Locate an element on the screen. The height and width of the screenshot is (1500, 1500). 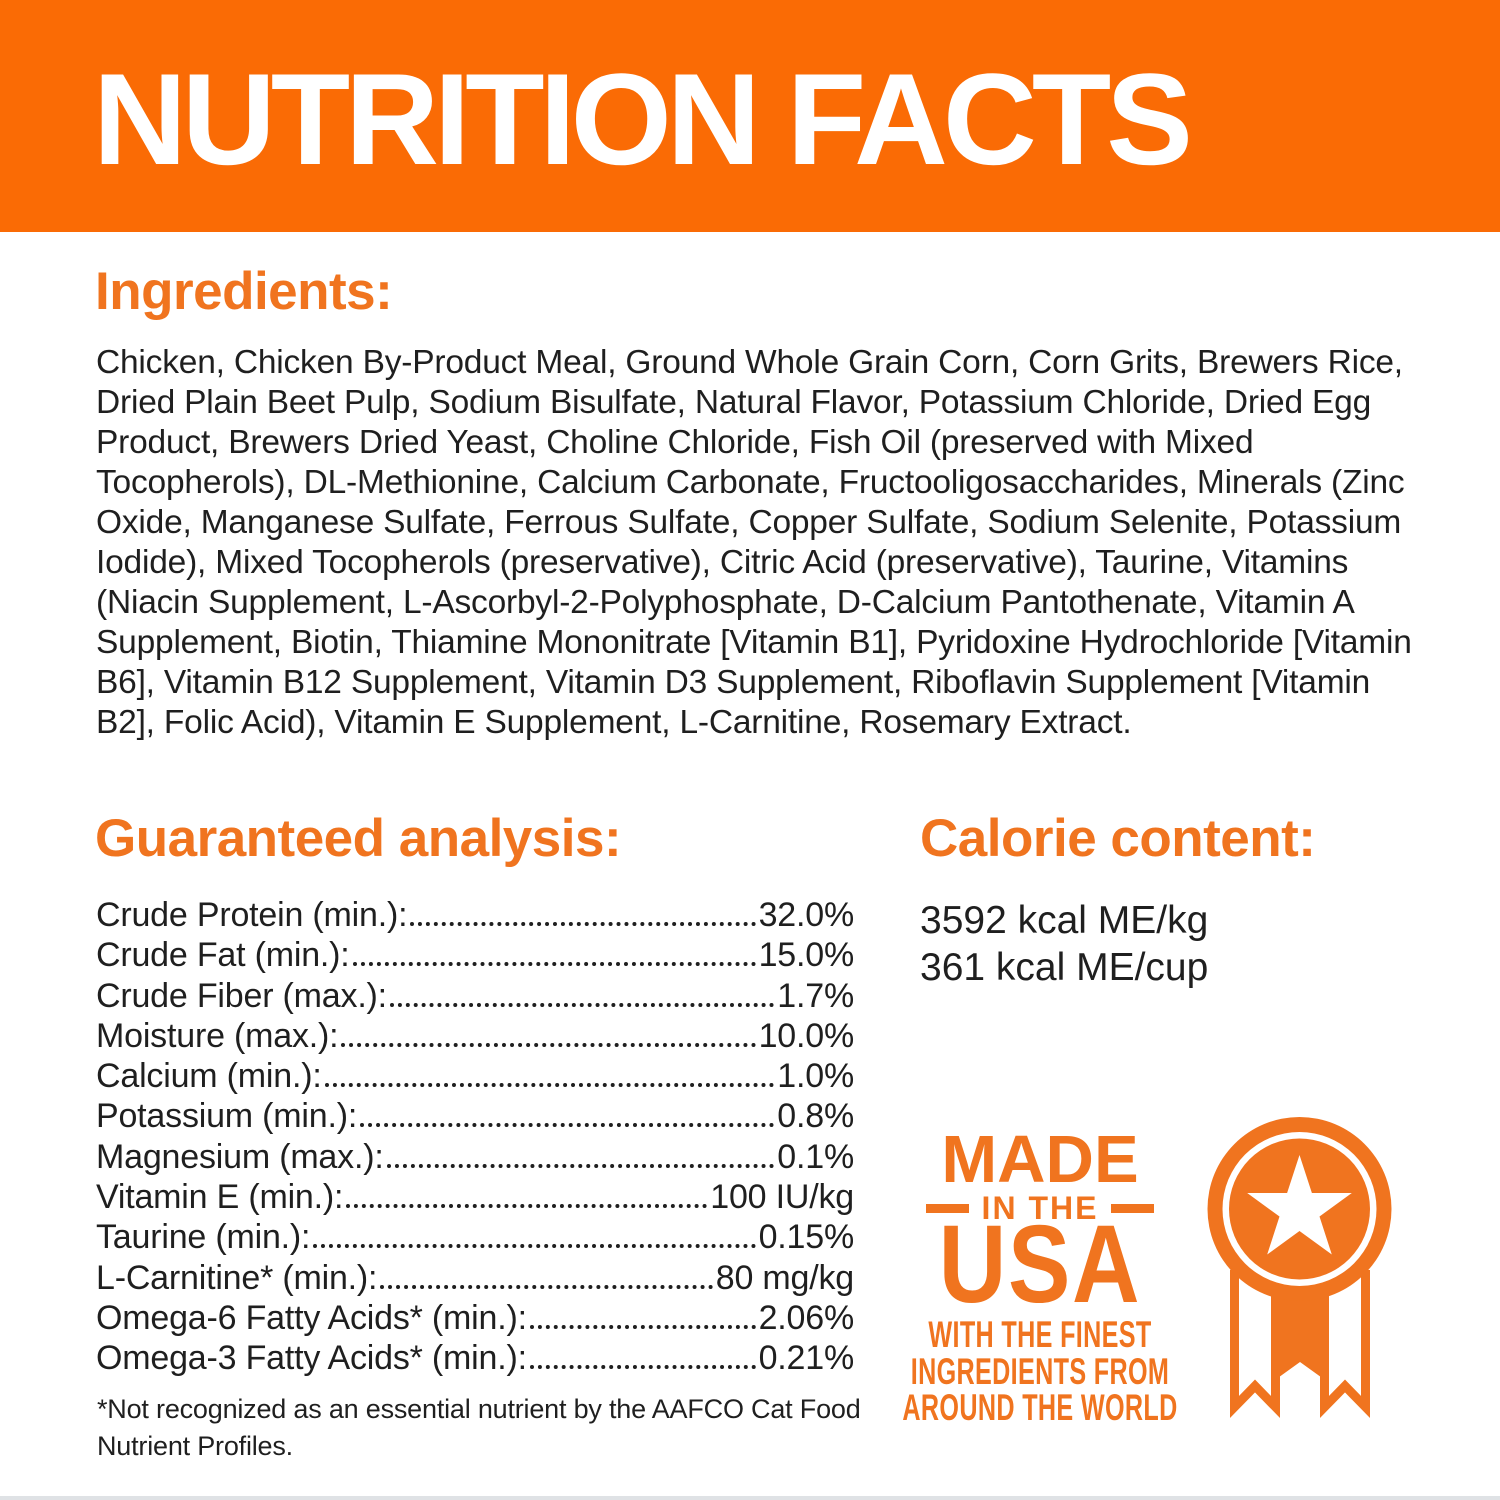
analysis-row: Moisture (max.): 10.0% is located at coordinates (475, 1037).